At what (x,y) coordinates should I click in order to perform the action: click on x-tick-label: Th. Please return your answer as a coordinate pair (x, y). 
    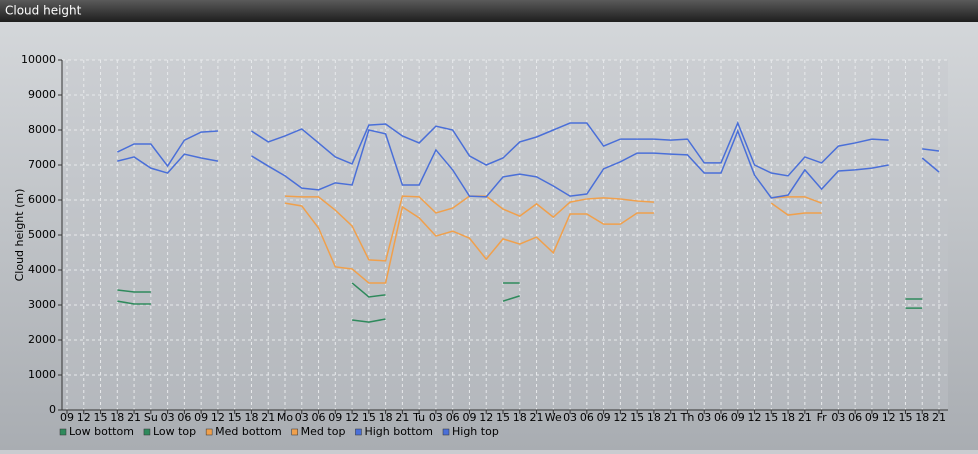
    Looking at the image, I should click on (687, 417).